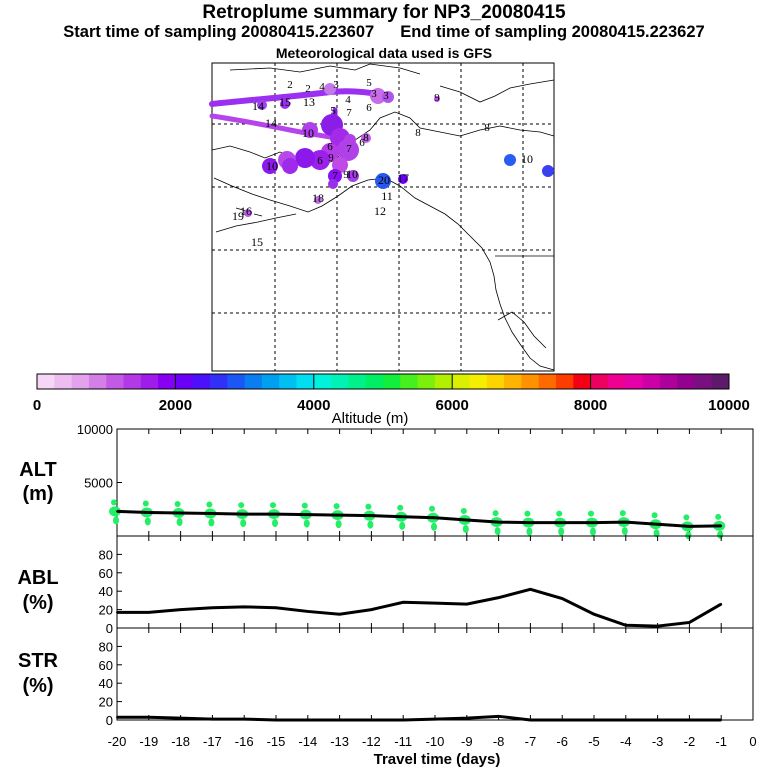  Describe the element at coordinates (175, 405) in the screenshot. I see `colorbar-tick-label: 2000` at that location.